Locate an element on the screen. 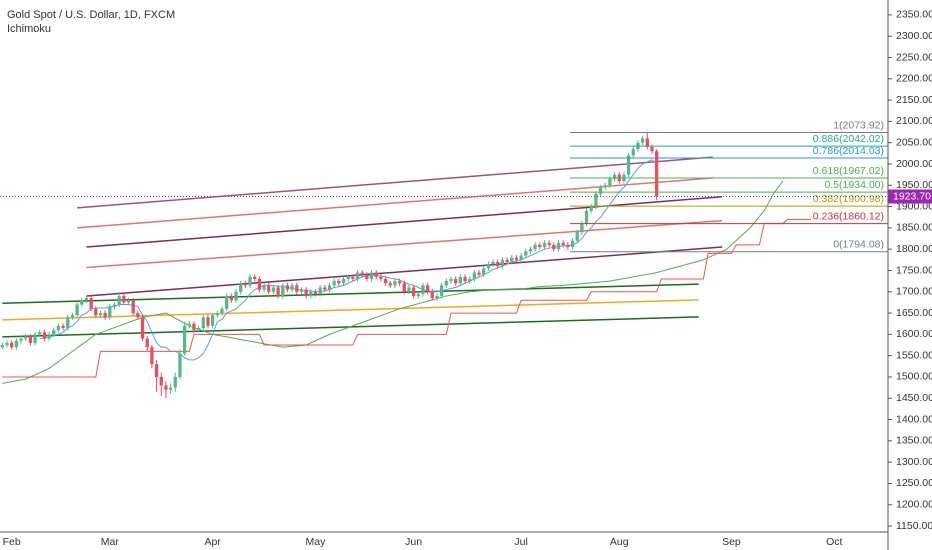  x-tick-label: Sep is located at coordinates (731, 542).